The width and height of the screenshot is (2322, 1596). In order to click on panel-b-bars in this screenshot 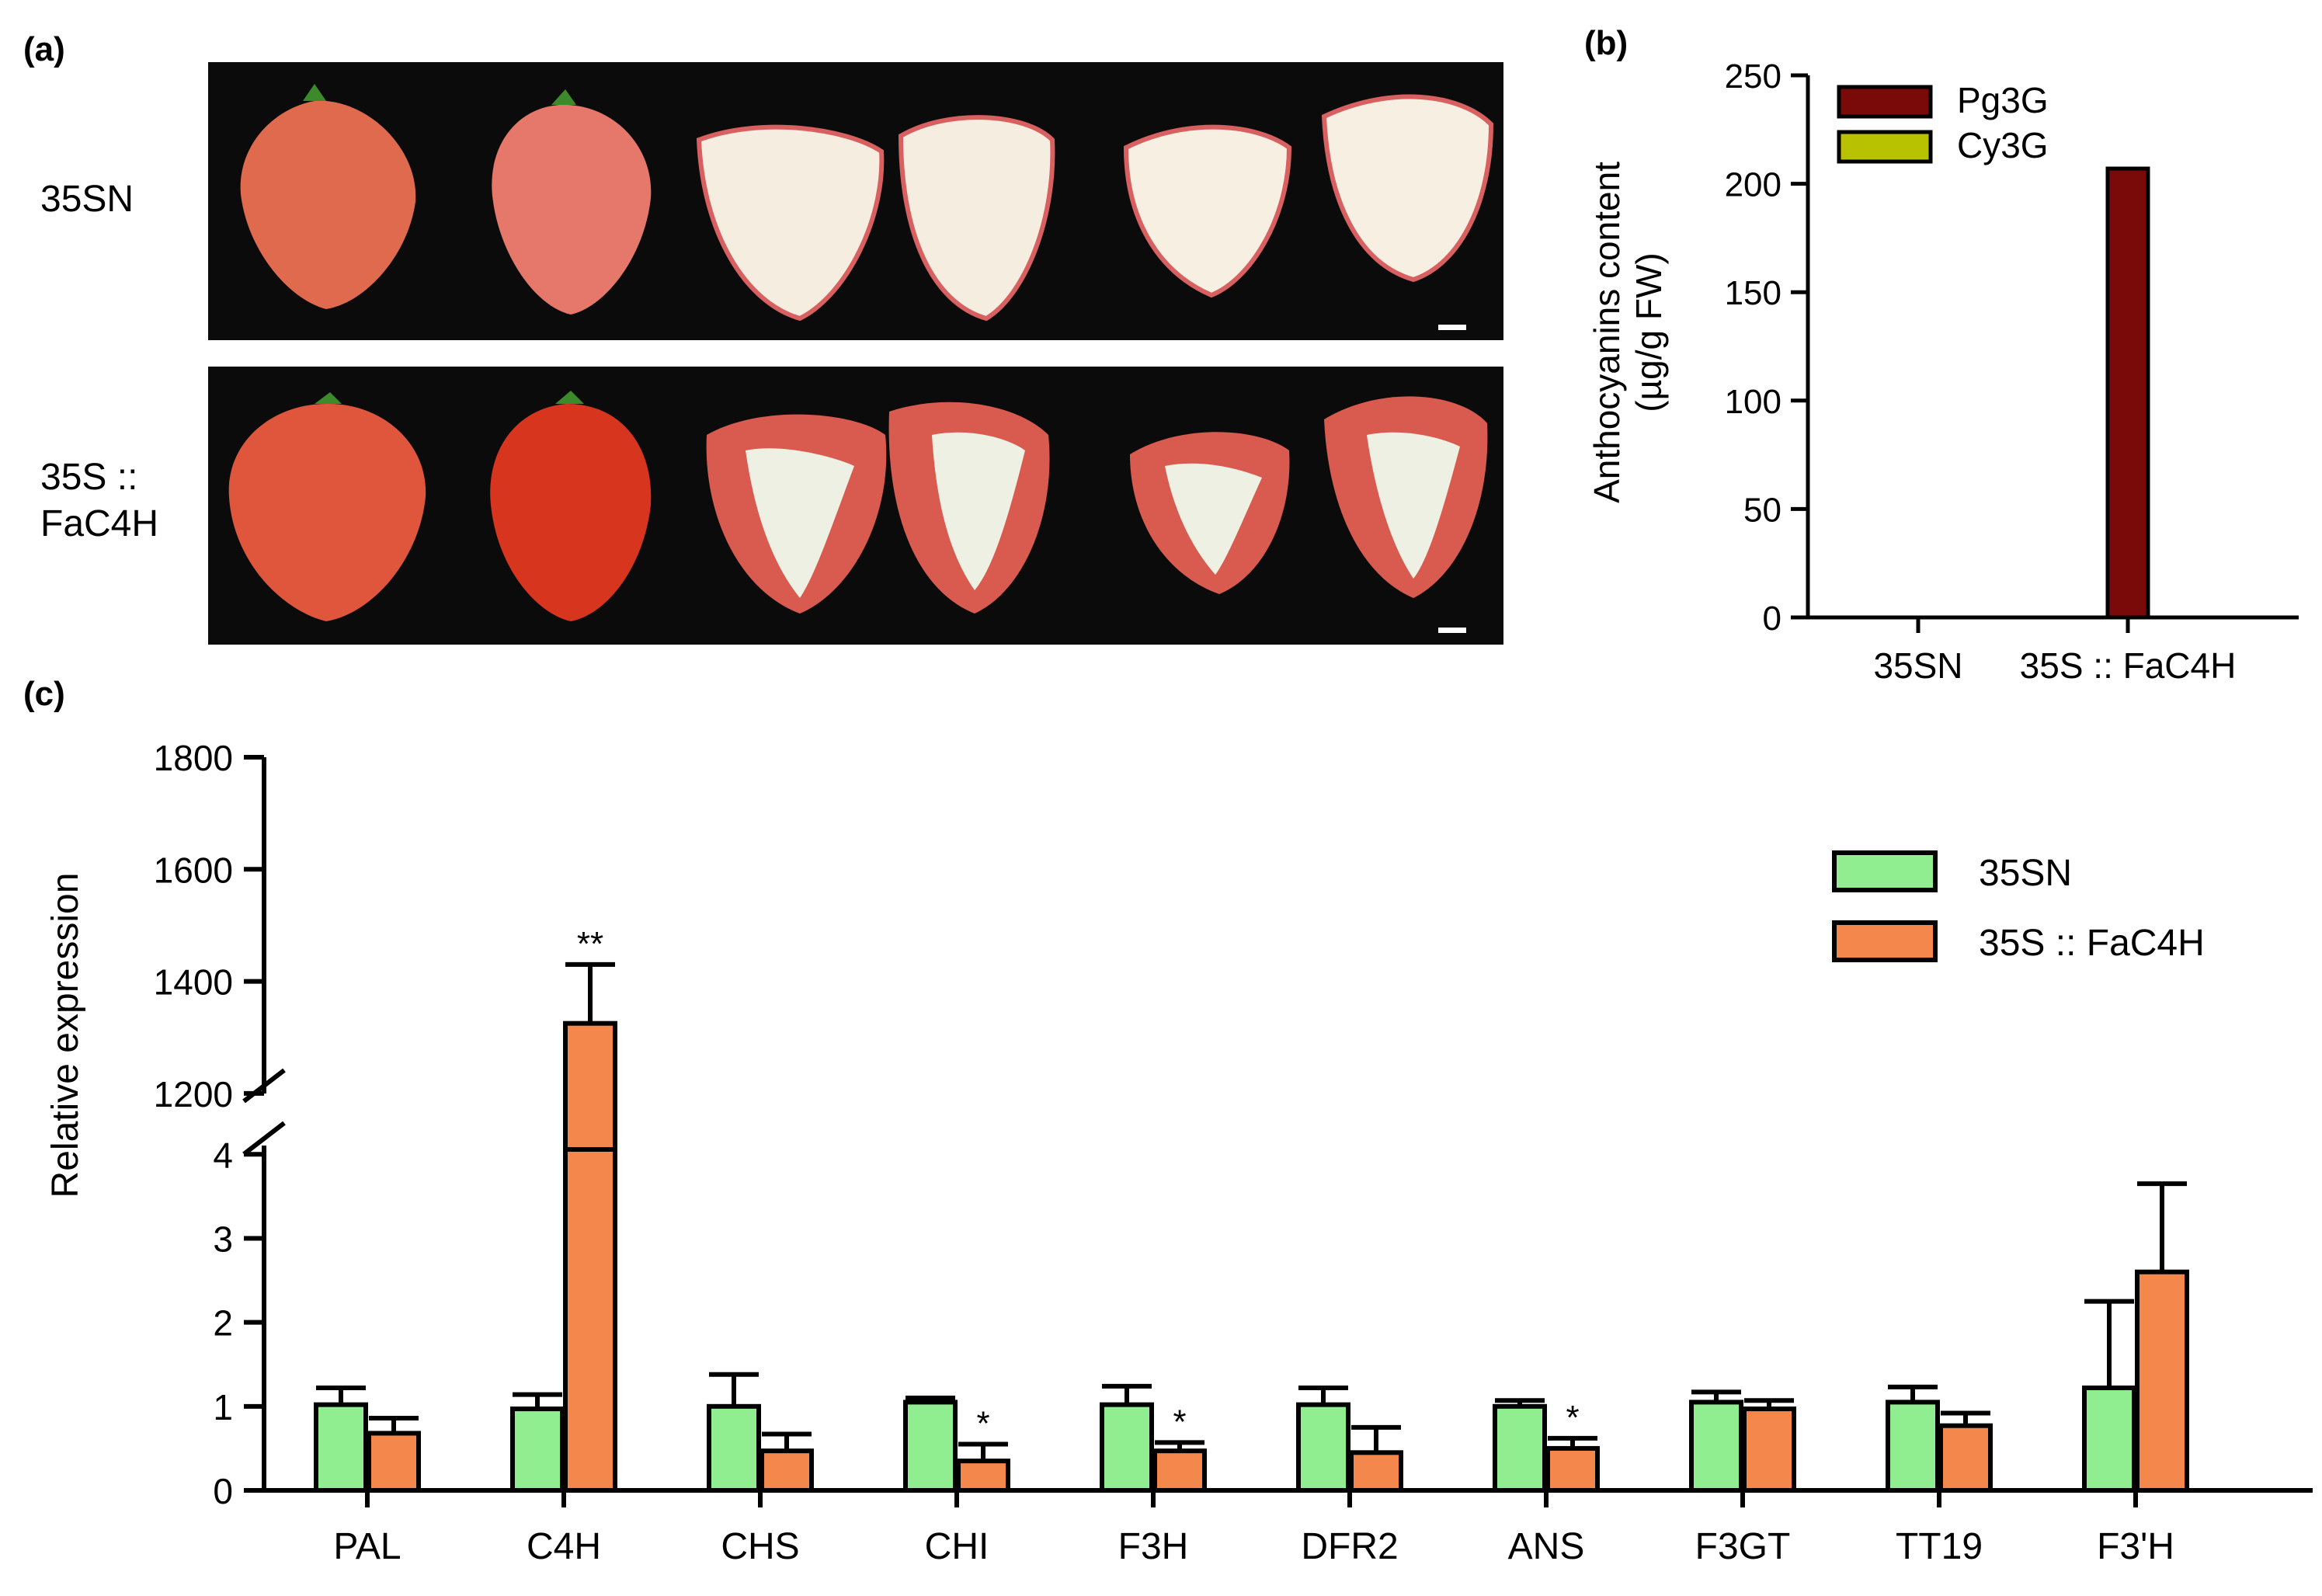, I will do `click(2127, 393)`.